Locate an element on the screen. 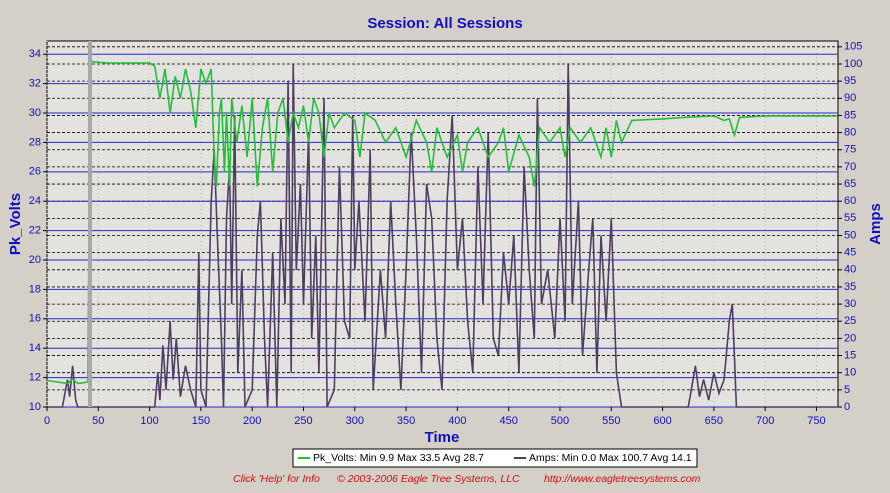  y2-axis-label: Amps is located at coordinates (875, 224).